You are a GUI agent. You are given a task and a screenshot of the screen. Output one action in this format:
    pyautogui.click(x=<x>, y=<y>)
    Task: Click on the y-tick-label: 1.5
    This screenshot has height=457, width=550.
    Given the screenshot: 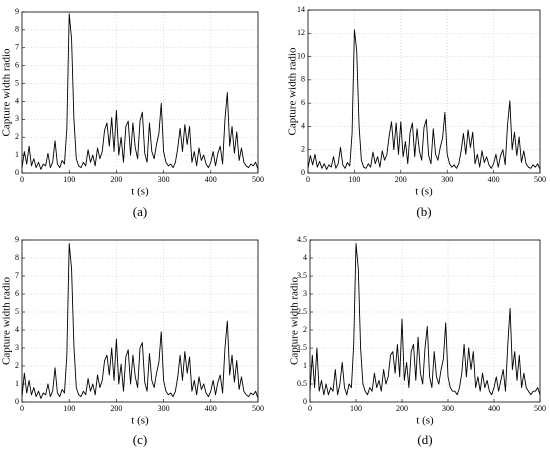 What is the action you would take?
    pyautogui.click(x=302, y=347)
    